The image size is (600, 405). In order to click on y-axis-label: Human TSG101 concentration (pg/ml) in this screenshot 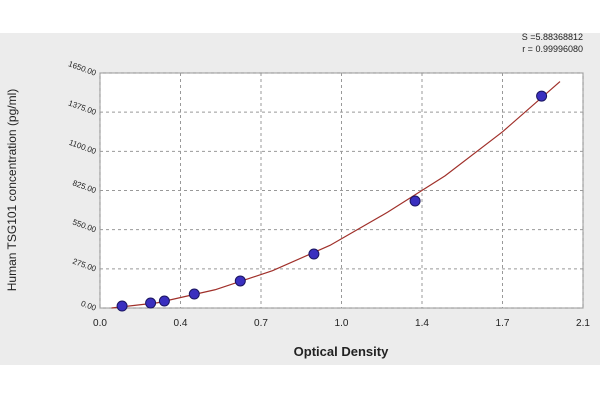, I will do `click(12, 190)`.